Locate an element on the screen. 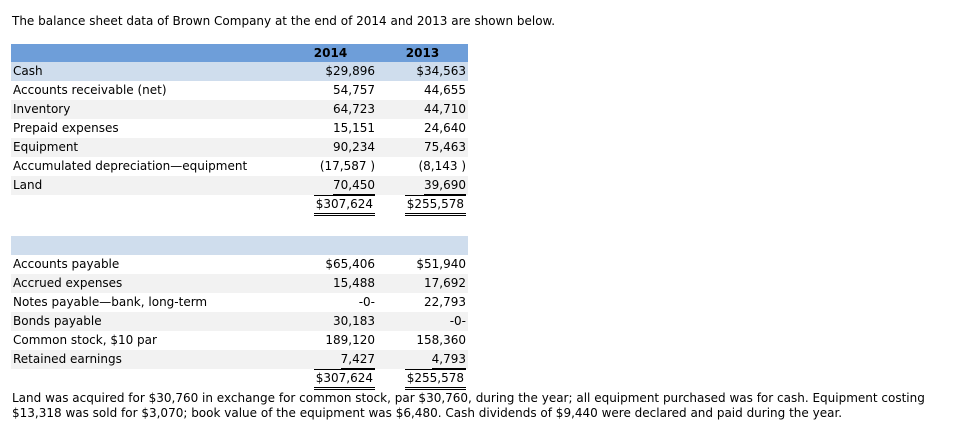  value-2014: 30,183 is located at coordinates (330, 321).